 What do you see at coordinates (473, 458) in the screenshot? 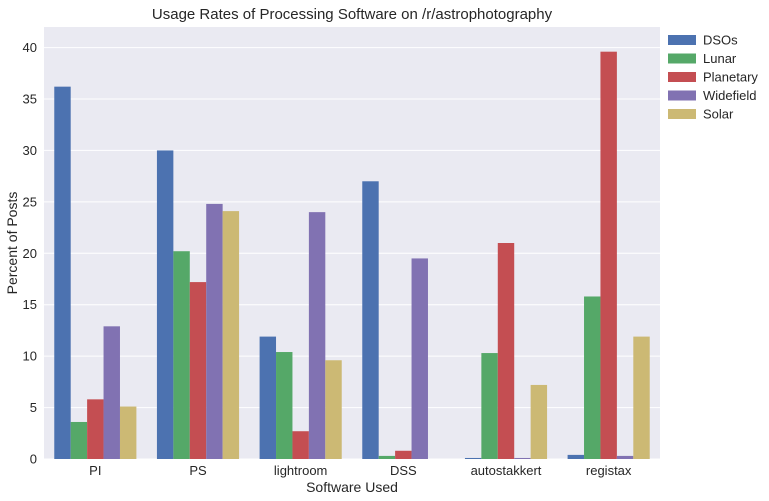
I see `bar-dsos-autostakkert` at bounding box center [473, 458].